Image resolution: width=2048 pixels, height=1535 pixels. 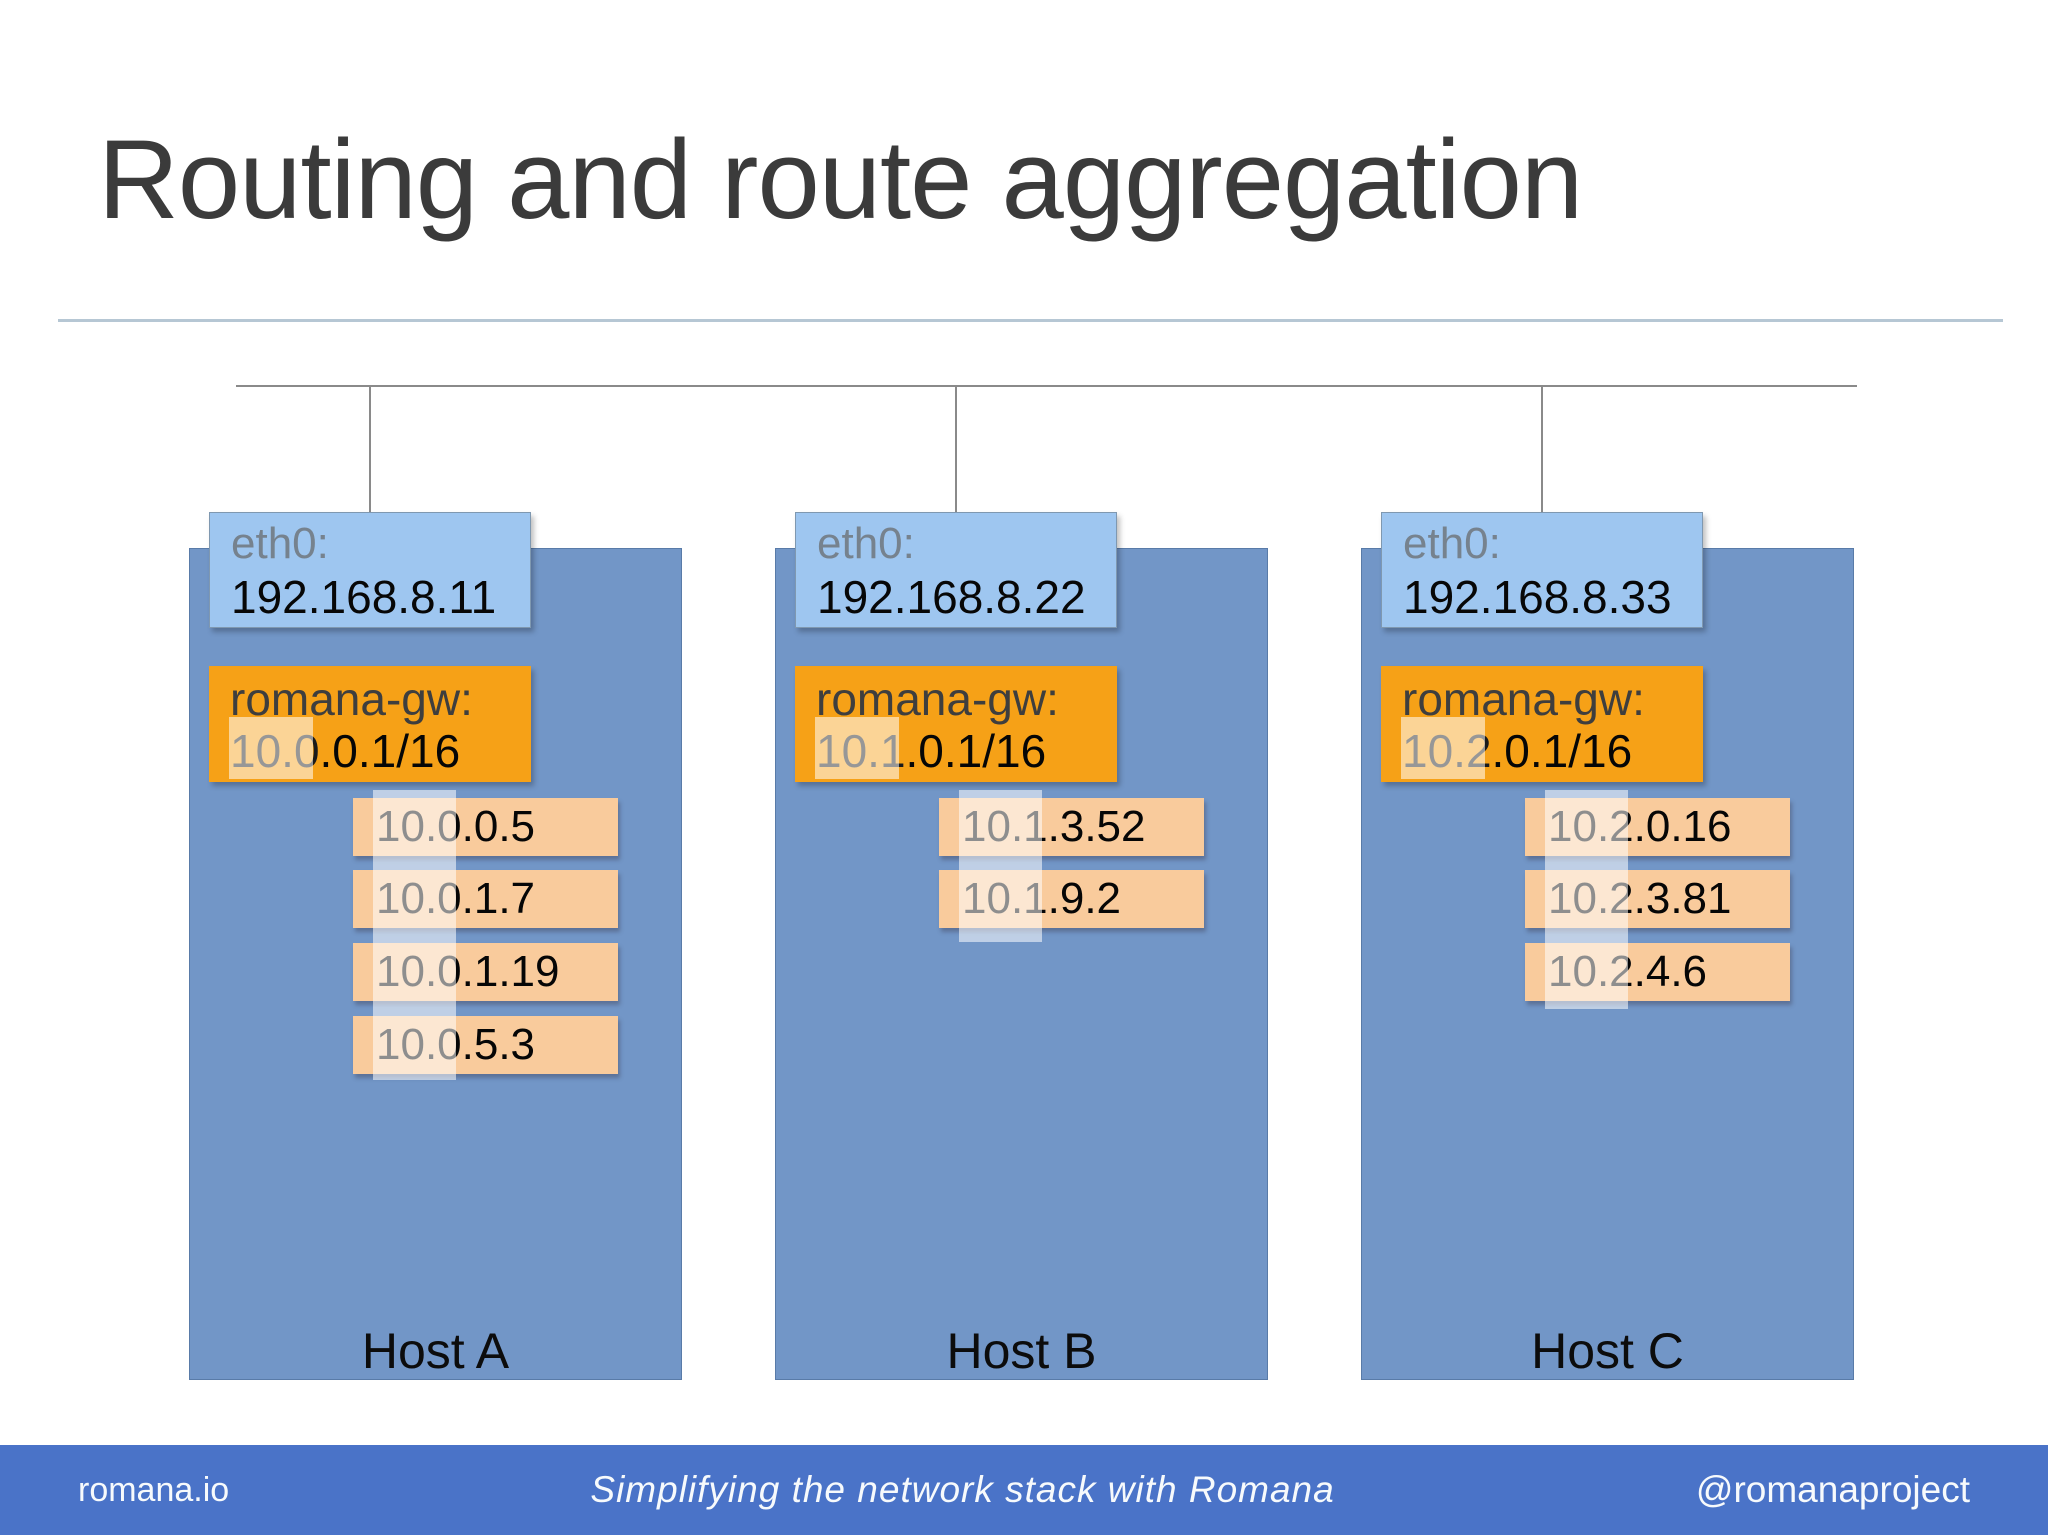 What do you see at coordinates (1046, 386) in the screenshot?
I see `network-bus-line` at bounding box center [1046, 386].